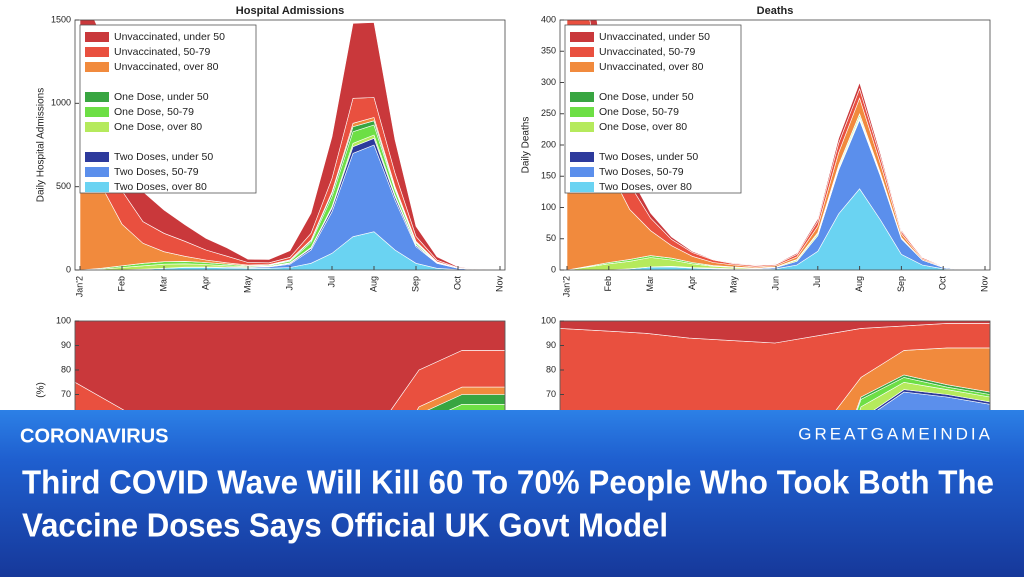 Image resolution: width=1024 pixels, height=577 pixels. I want to click on y-tick-label: 1000, so click(61, 103).